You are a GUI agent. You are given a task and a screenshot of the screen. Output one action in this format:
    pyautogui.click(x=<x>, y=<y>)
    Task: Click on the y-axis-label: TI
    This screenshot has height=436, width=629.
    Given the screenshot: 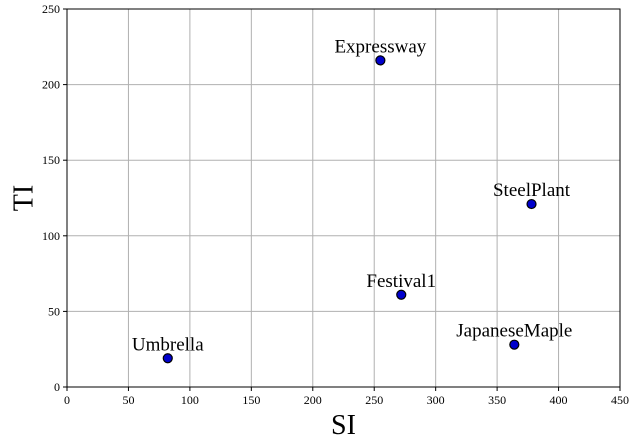 What is the action you would take?
    pyautogui.click(x=23, y=198)
    